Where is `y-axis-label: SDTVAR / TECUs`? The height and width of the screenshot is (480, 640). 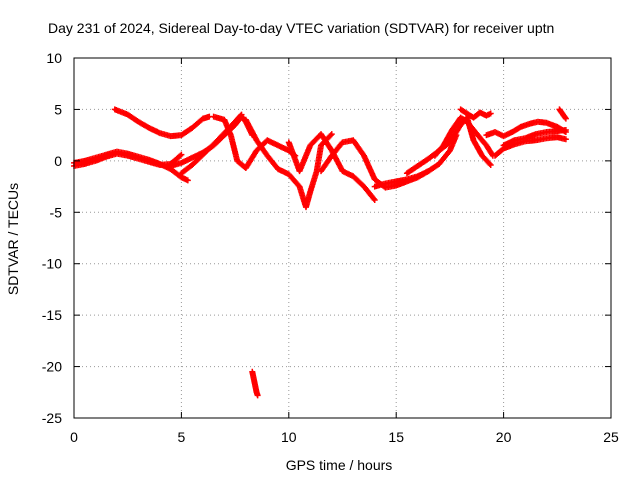
y-axis-label: SDTVAR / TECUs is located at coordinates (13, 239).